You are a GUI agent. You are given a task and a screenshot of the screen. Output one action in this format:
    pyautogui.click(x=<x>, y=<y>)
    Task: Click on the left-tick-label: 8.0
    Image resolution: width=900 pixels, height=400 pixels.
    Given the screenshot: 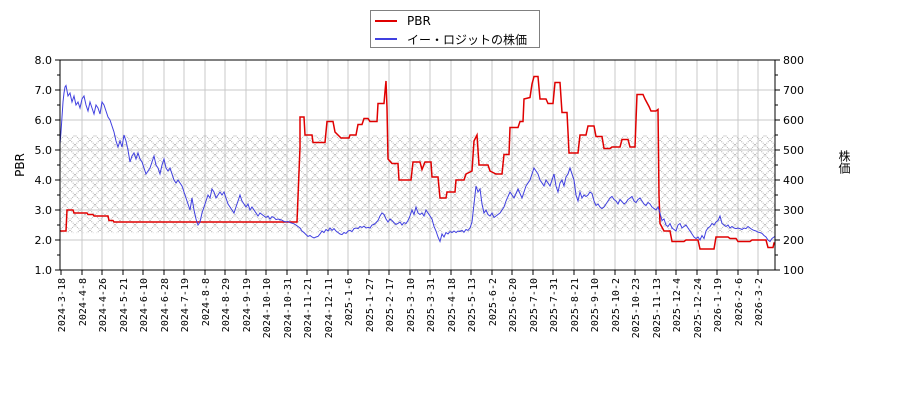 What is the action you would take?
    pyautogui.click(x=44, y=60)
    